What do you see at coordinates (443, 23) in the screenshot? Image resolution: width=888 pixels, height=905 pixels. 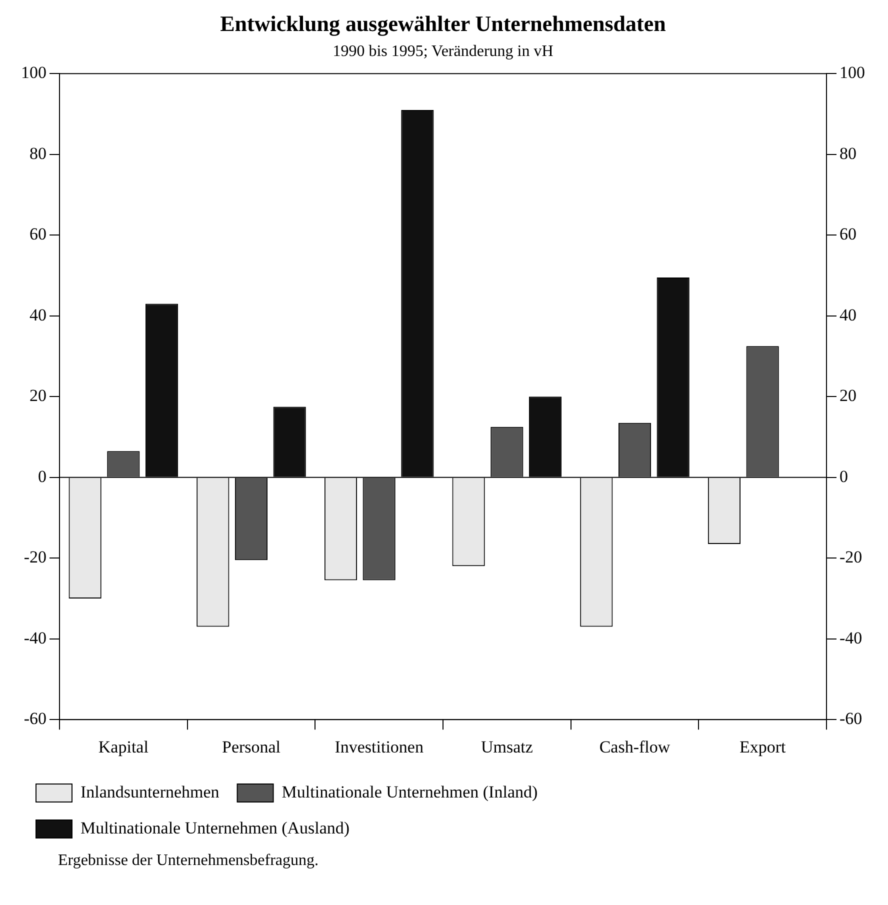 I see `chart-title: Entwicklung ausgewählter Unternehmensdaten` at bounding box center [443, 23].